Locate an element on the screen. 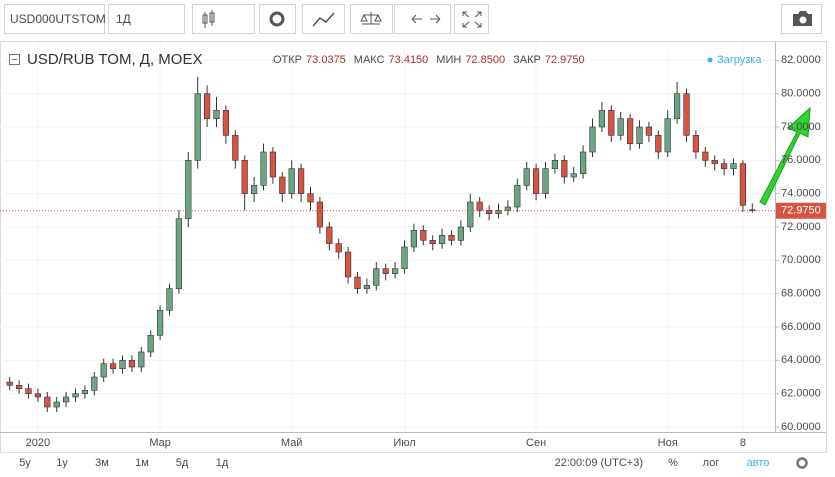 The height and width of the screenshot is (477, 835). ohlc-value: 72.8500 is located at coordinates (485, 60).